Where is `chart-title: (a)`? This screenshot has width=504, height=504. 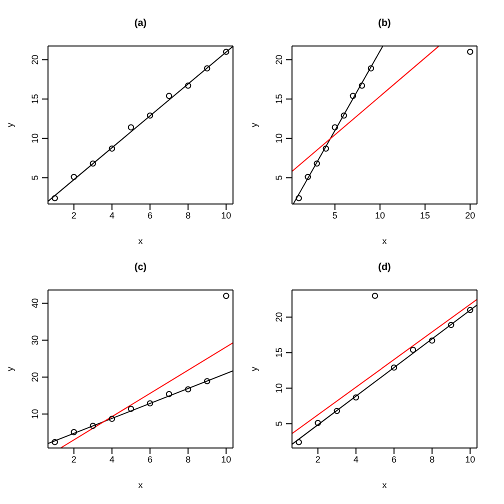
chart-title: (a) is located at coordinates (140, 23).